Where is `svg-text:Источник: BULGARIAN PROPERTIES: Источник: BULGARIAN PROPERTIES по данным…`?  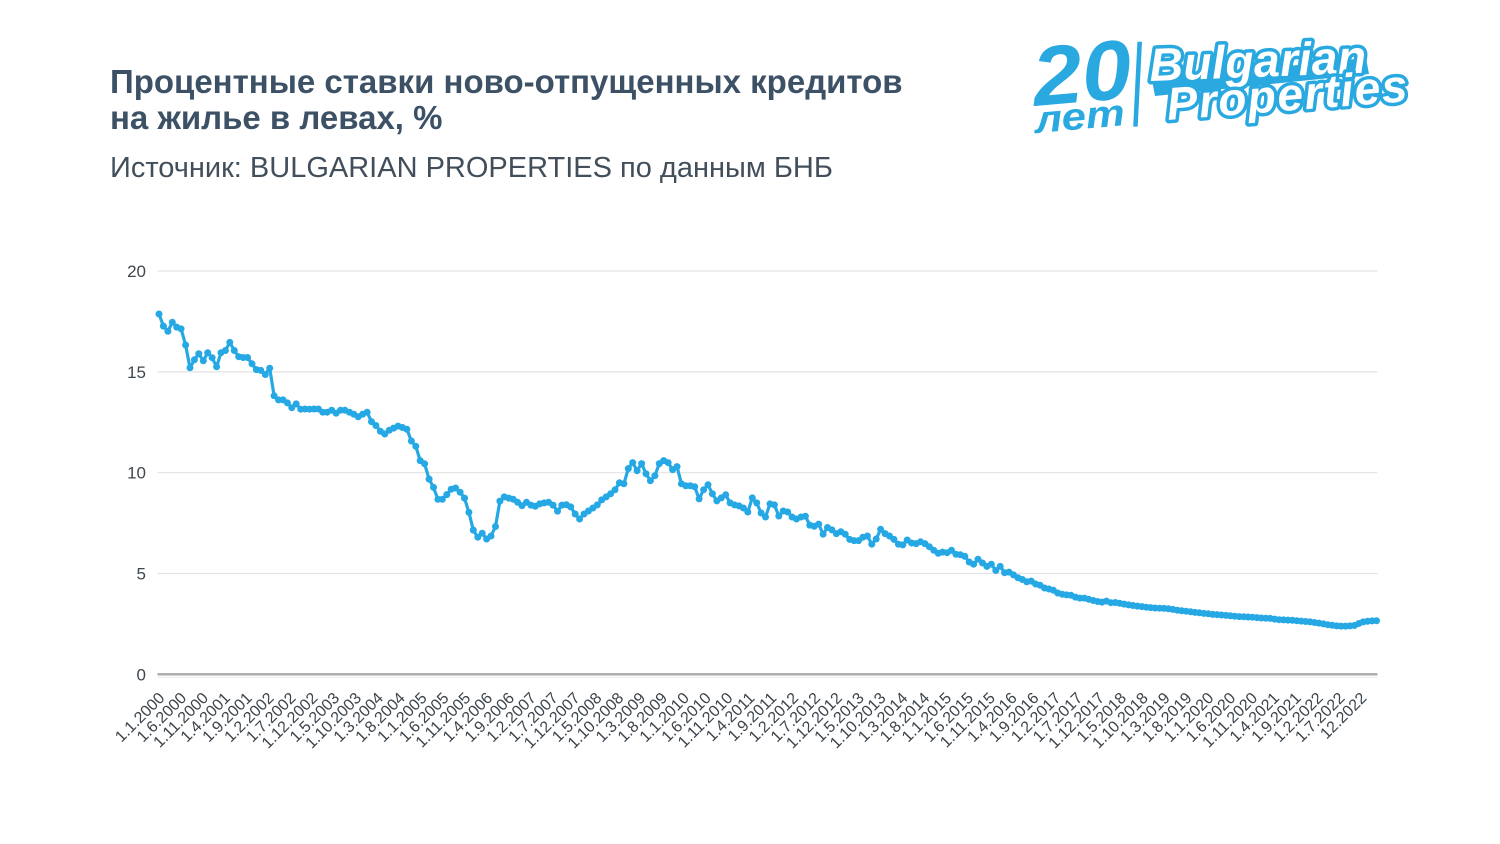
svg-text:Источник: BULGARIAN PROPERTIES: Источник: BULGARIAN PROPERTIES по данным… is located at coordinates (471, 168).